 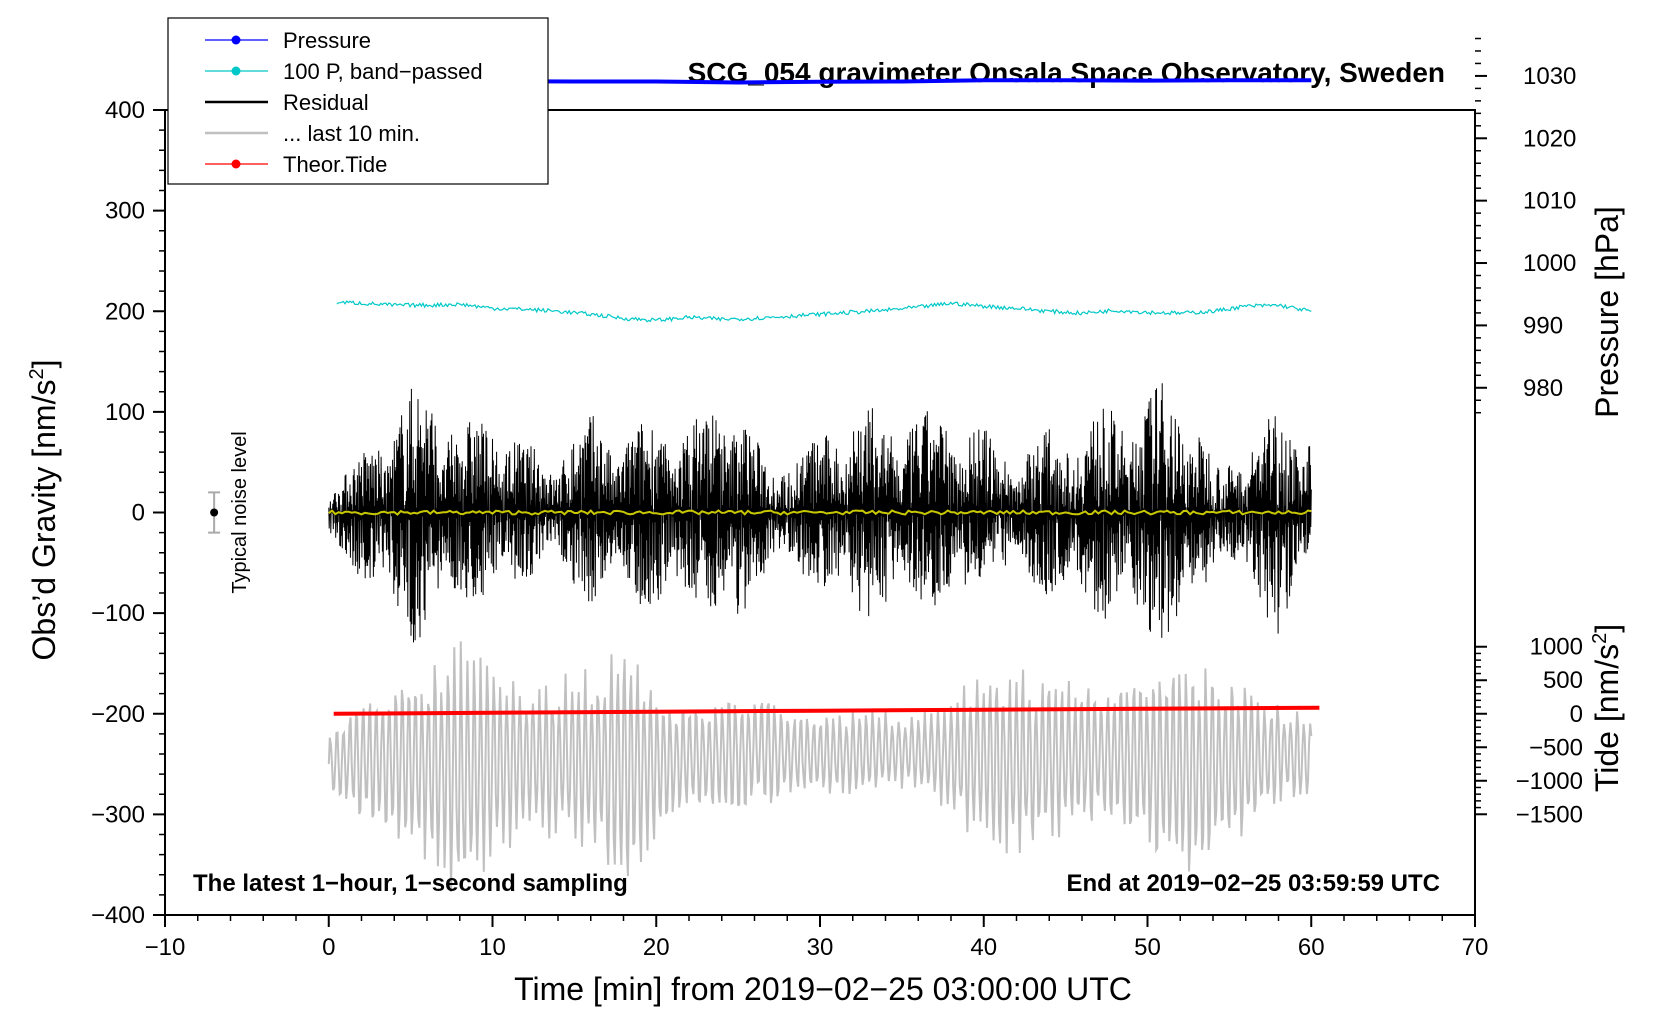 What do you see at coordinates (125, 412) in the screenshot?
I see `y-tick-label: 100` at bounding box center [125, 412].